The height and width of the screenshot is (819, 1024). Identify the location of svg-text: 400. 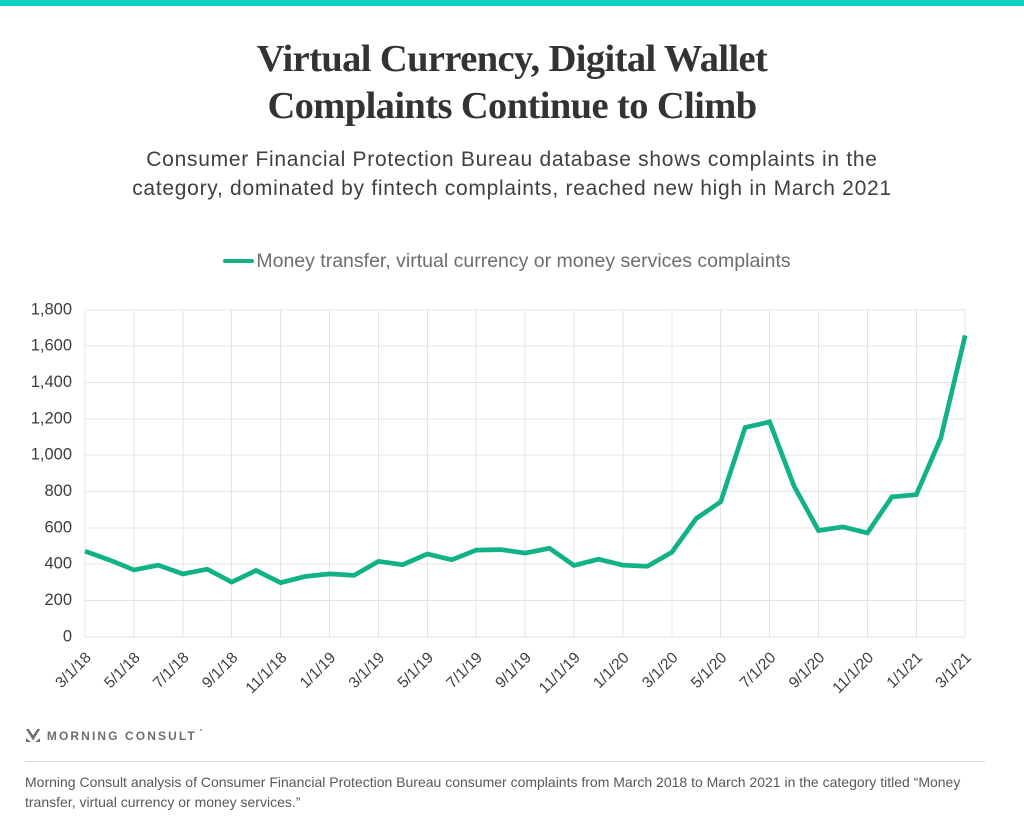
(58, 564).